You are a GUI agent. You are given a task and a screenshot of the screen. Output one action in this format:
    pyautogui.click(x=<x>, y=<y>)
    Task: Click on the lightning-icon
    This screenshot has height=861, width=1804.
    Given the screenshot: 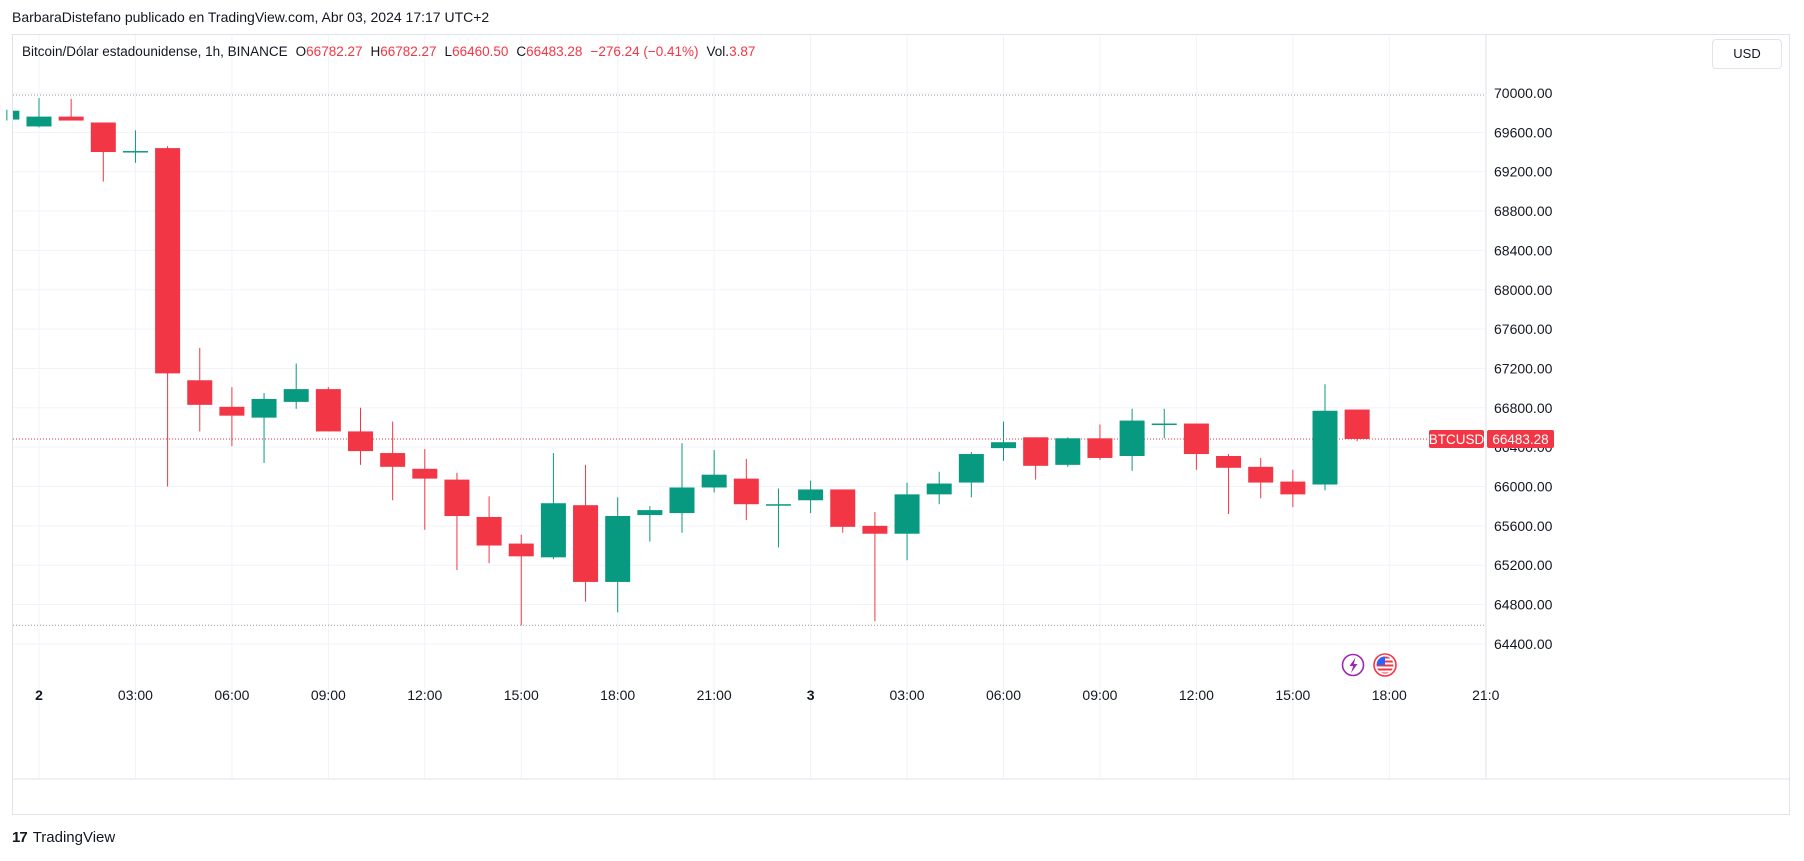 What is the action you would take?
    pyautogui.click(x=1353, y=665)
    